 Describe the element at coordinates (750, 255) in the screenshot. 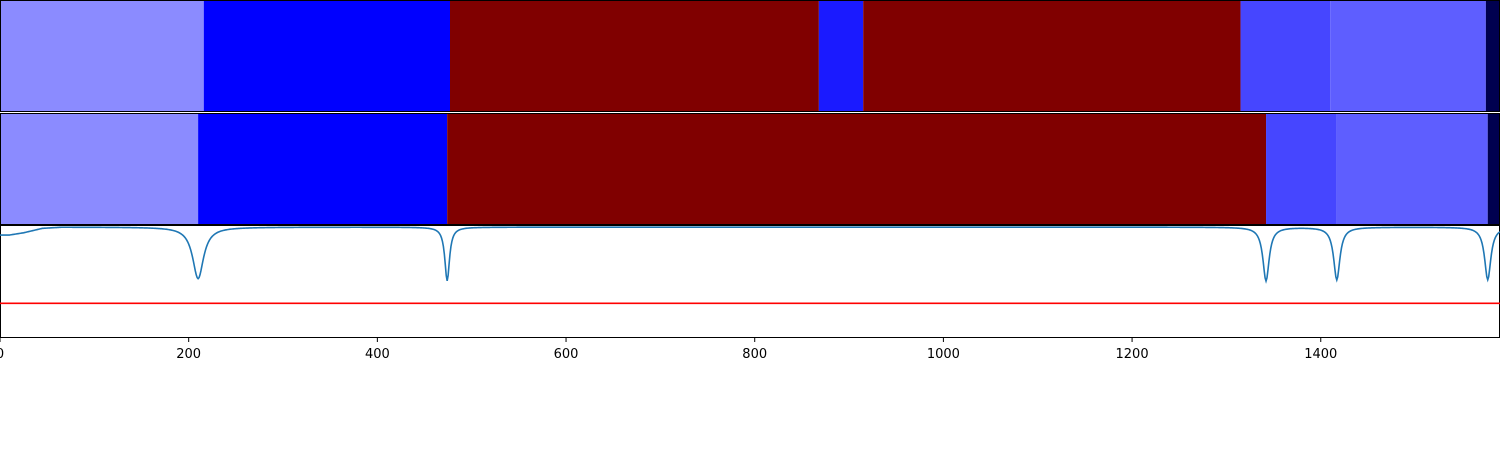

I see `score-series-line` at that location.